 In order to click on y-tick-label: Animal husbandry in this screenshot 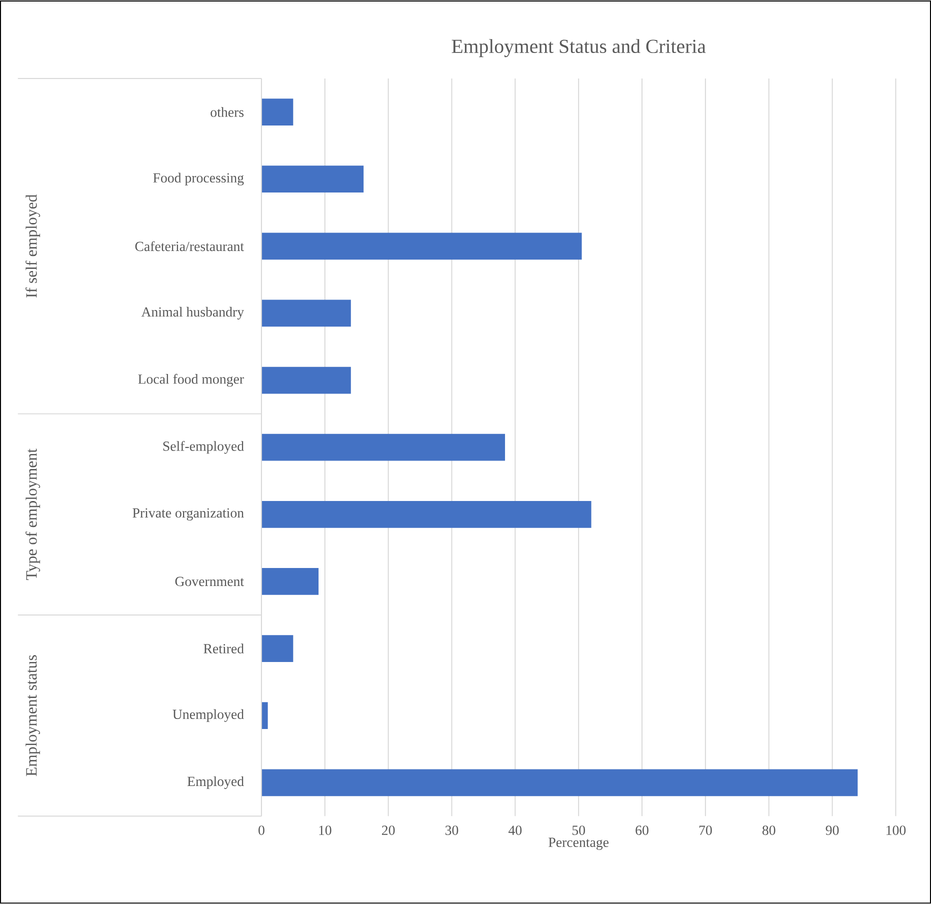, I will do `click(192, 313)`.